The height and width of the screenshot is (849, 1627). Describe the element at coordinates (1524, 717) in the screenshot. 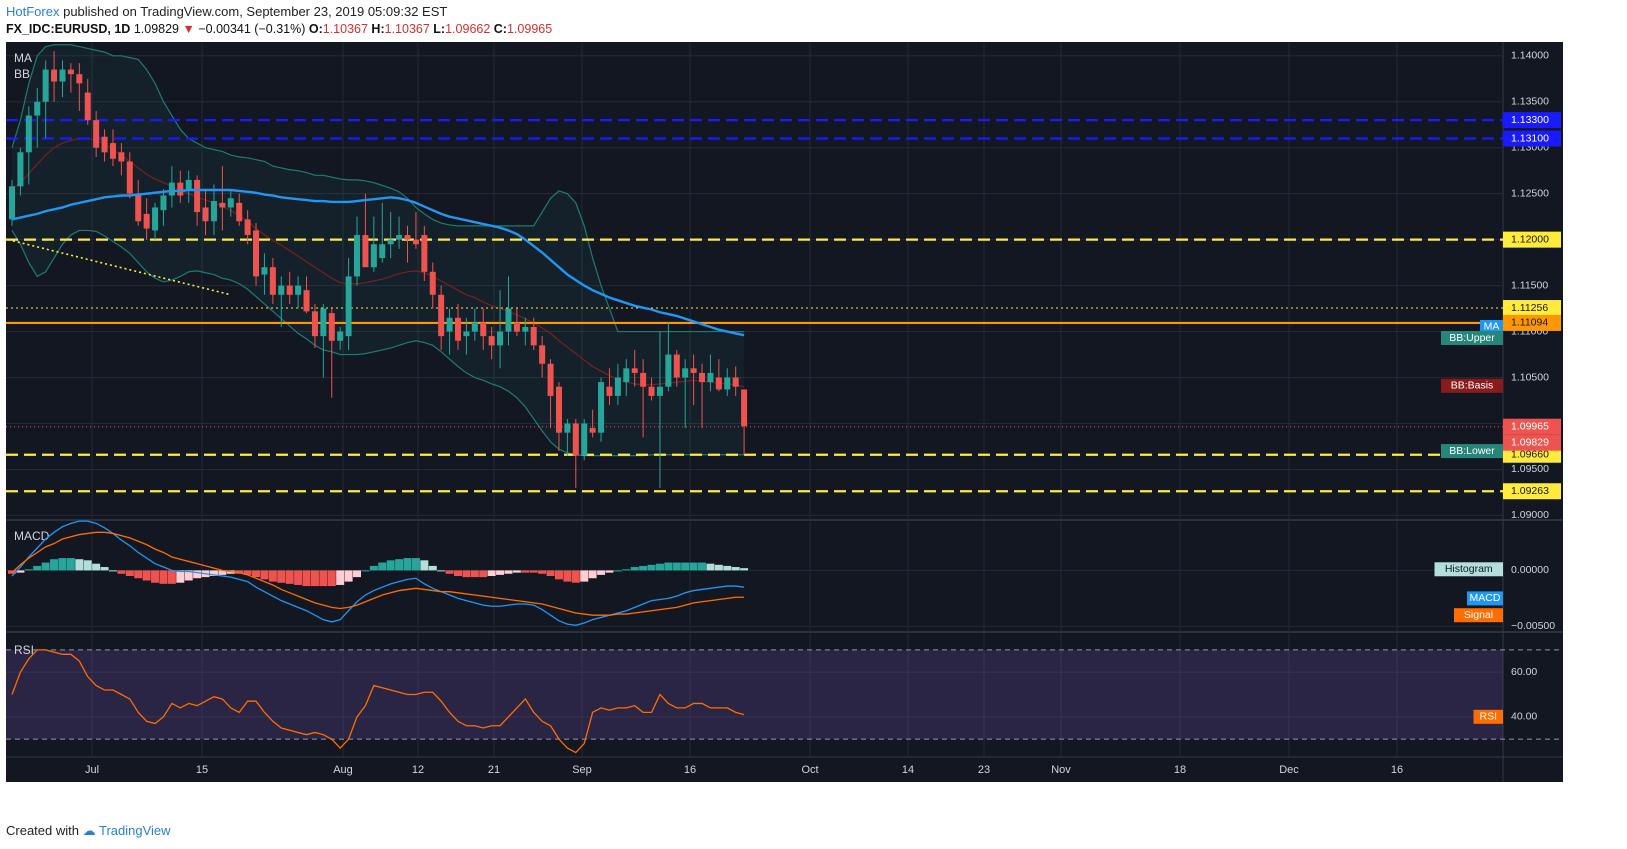

I see `rsi-tick-label: 40.00` at that location.